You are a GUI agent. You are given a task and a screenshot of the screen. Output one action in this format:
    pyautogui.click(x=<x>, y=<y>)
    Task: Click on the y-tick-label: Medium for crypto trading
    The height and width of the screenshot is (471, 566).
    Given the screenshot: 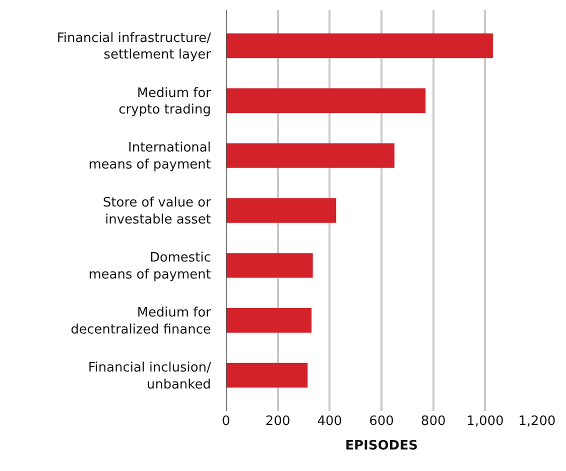 What is the action you would take?
    pyautogui.click(x=165, y=102)
    